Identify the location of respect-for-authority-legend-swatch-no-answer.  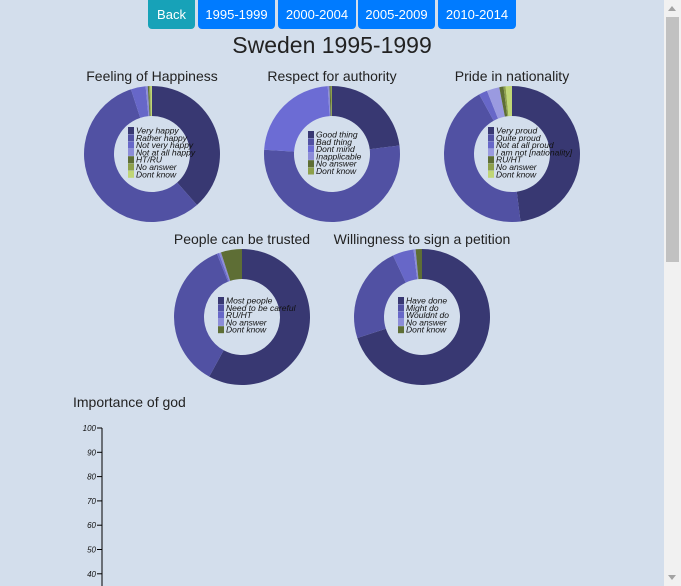
(311, 164).